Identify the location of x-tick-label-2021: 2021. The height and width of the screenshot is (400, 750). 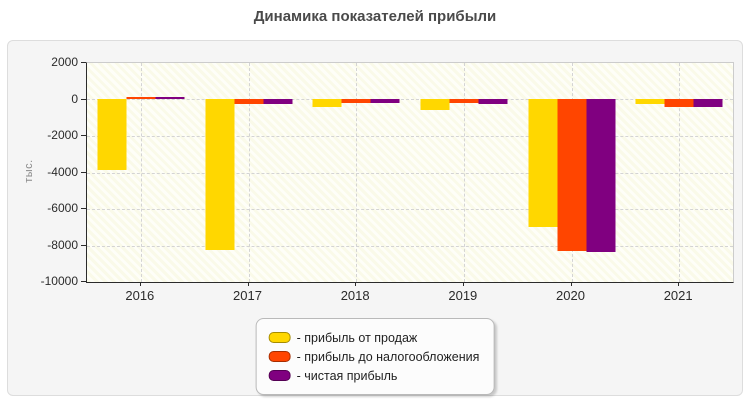
(678, 295).